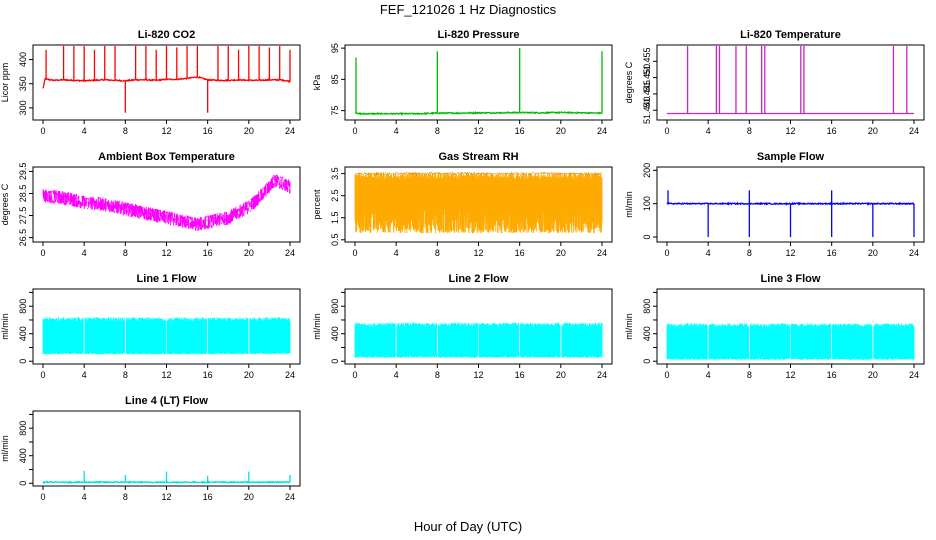  What do you see at coordinates (335, 79) in the screenshot?
I see `y-tick-label: 85` at bounding box center [335, 79].